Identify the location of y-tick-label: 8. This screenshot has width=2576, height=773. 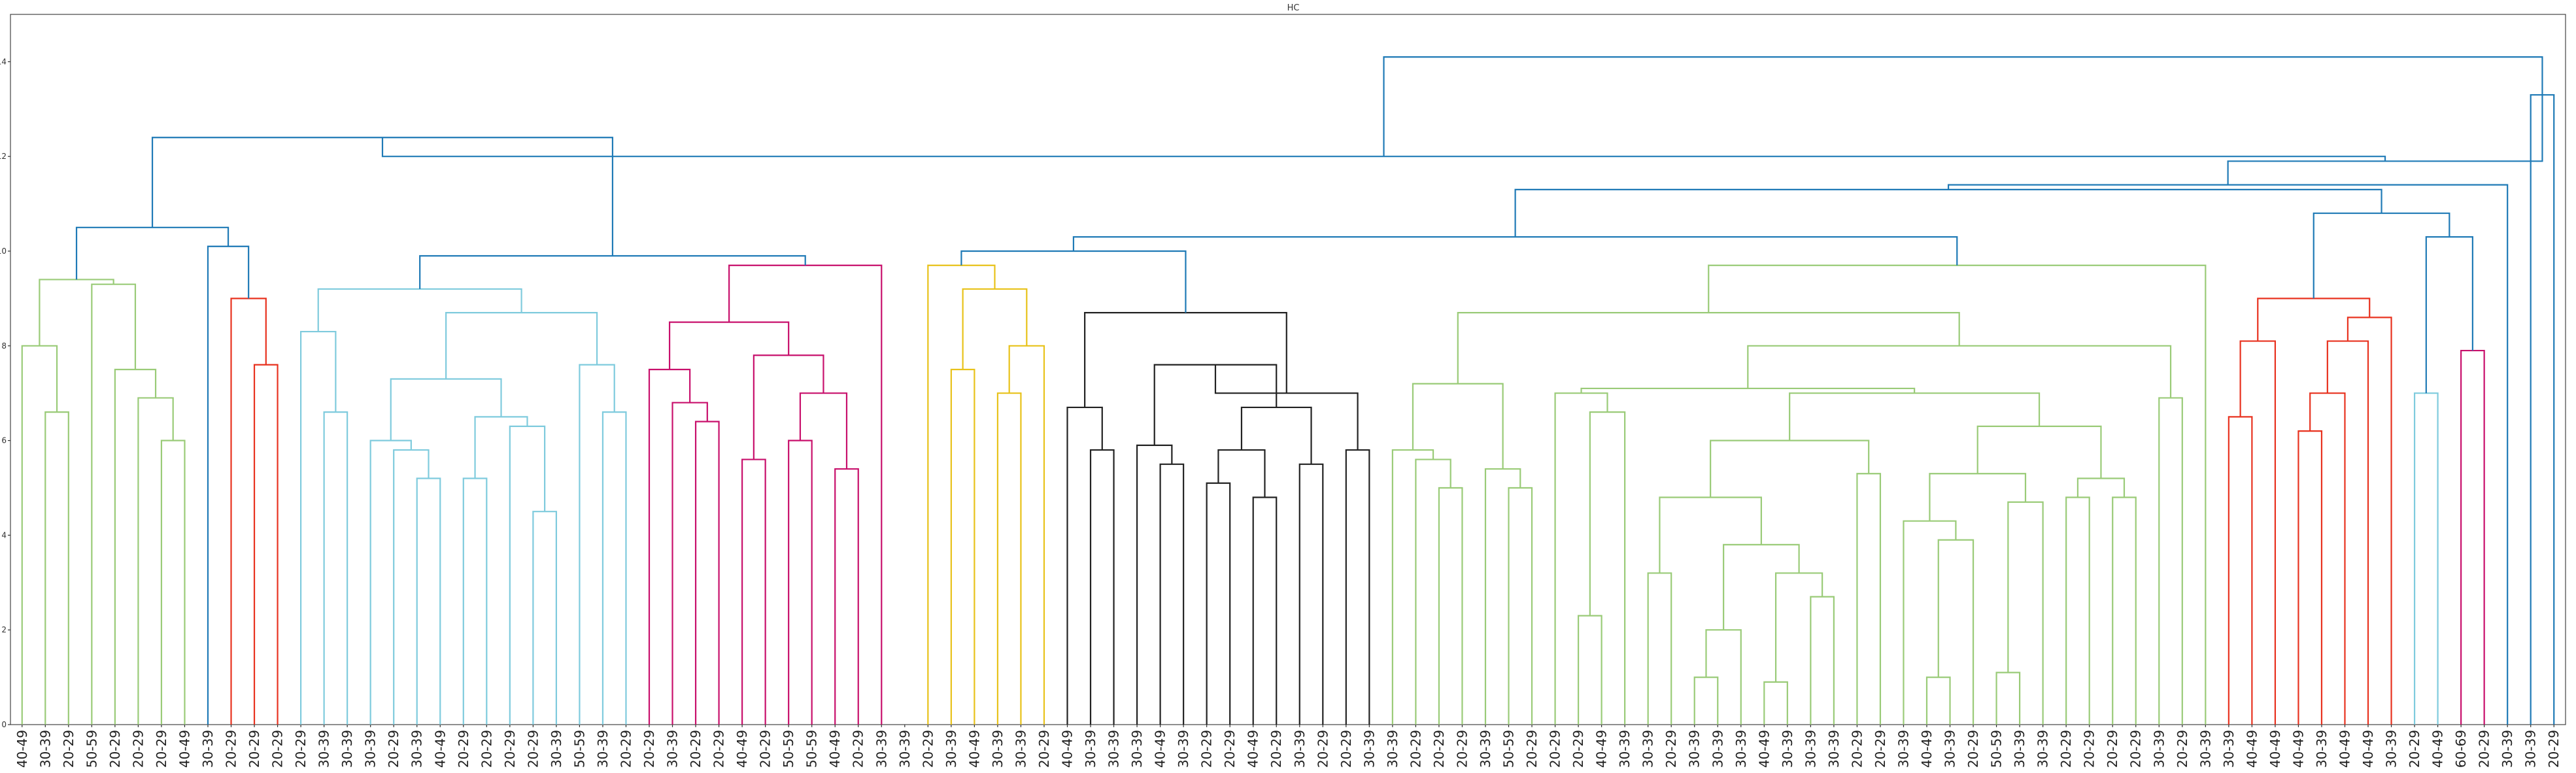
(4, 346).